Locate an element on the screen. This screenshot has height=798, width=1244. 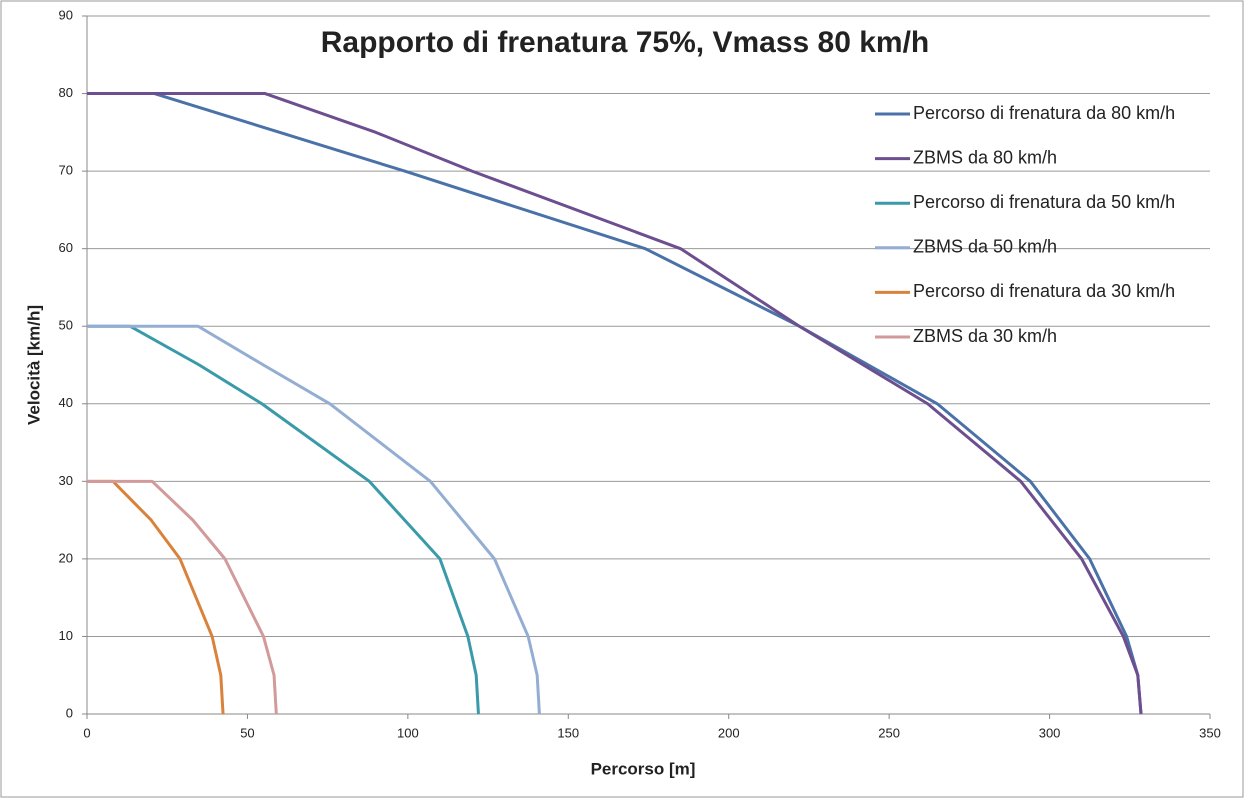
x-tick-label: 350 is located at coordinates (1210, 732).